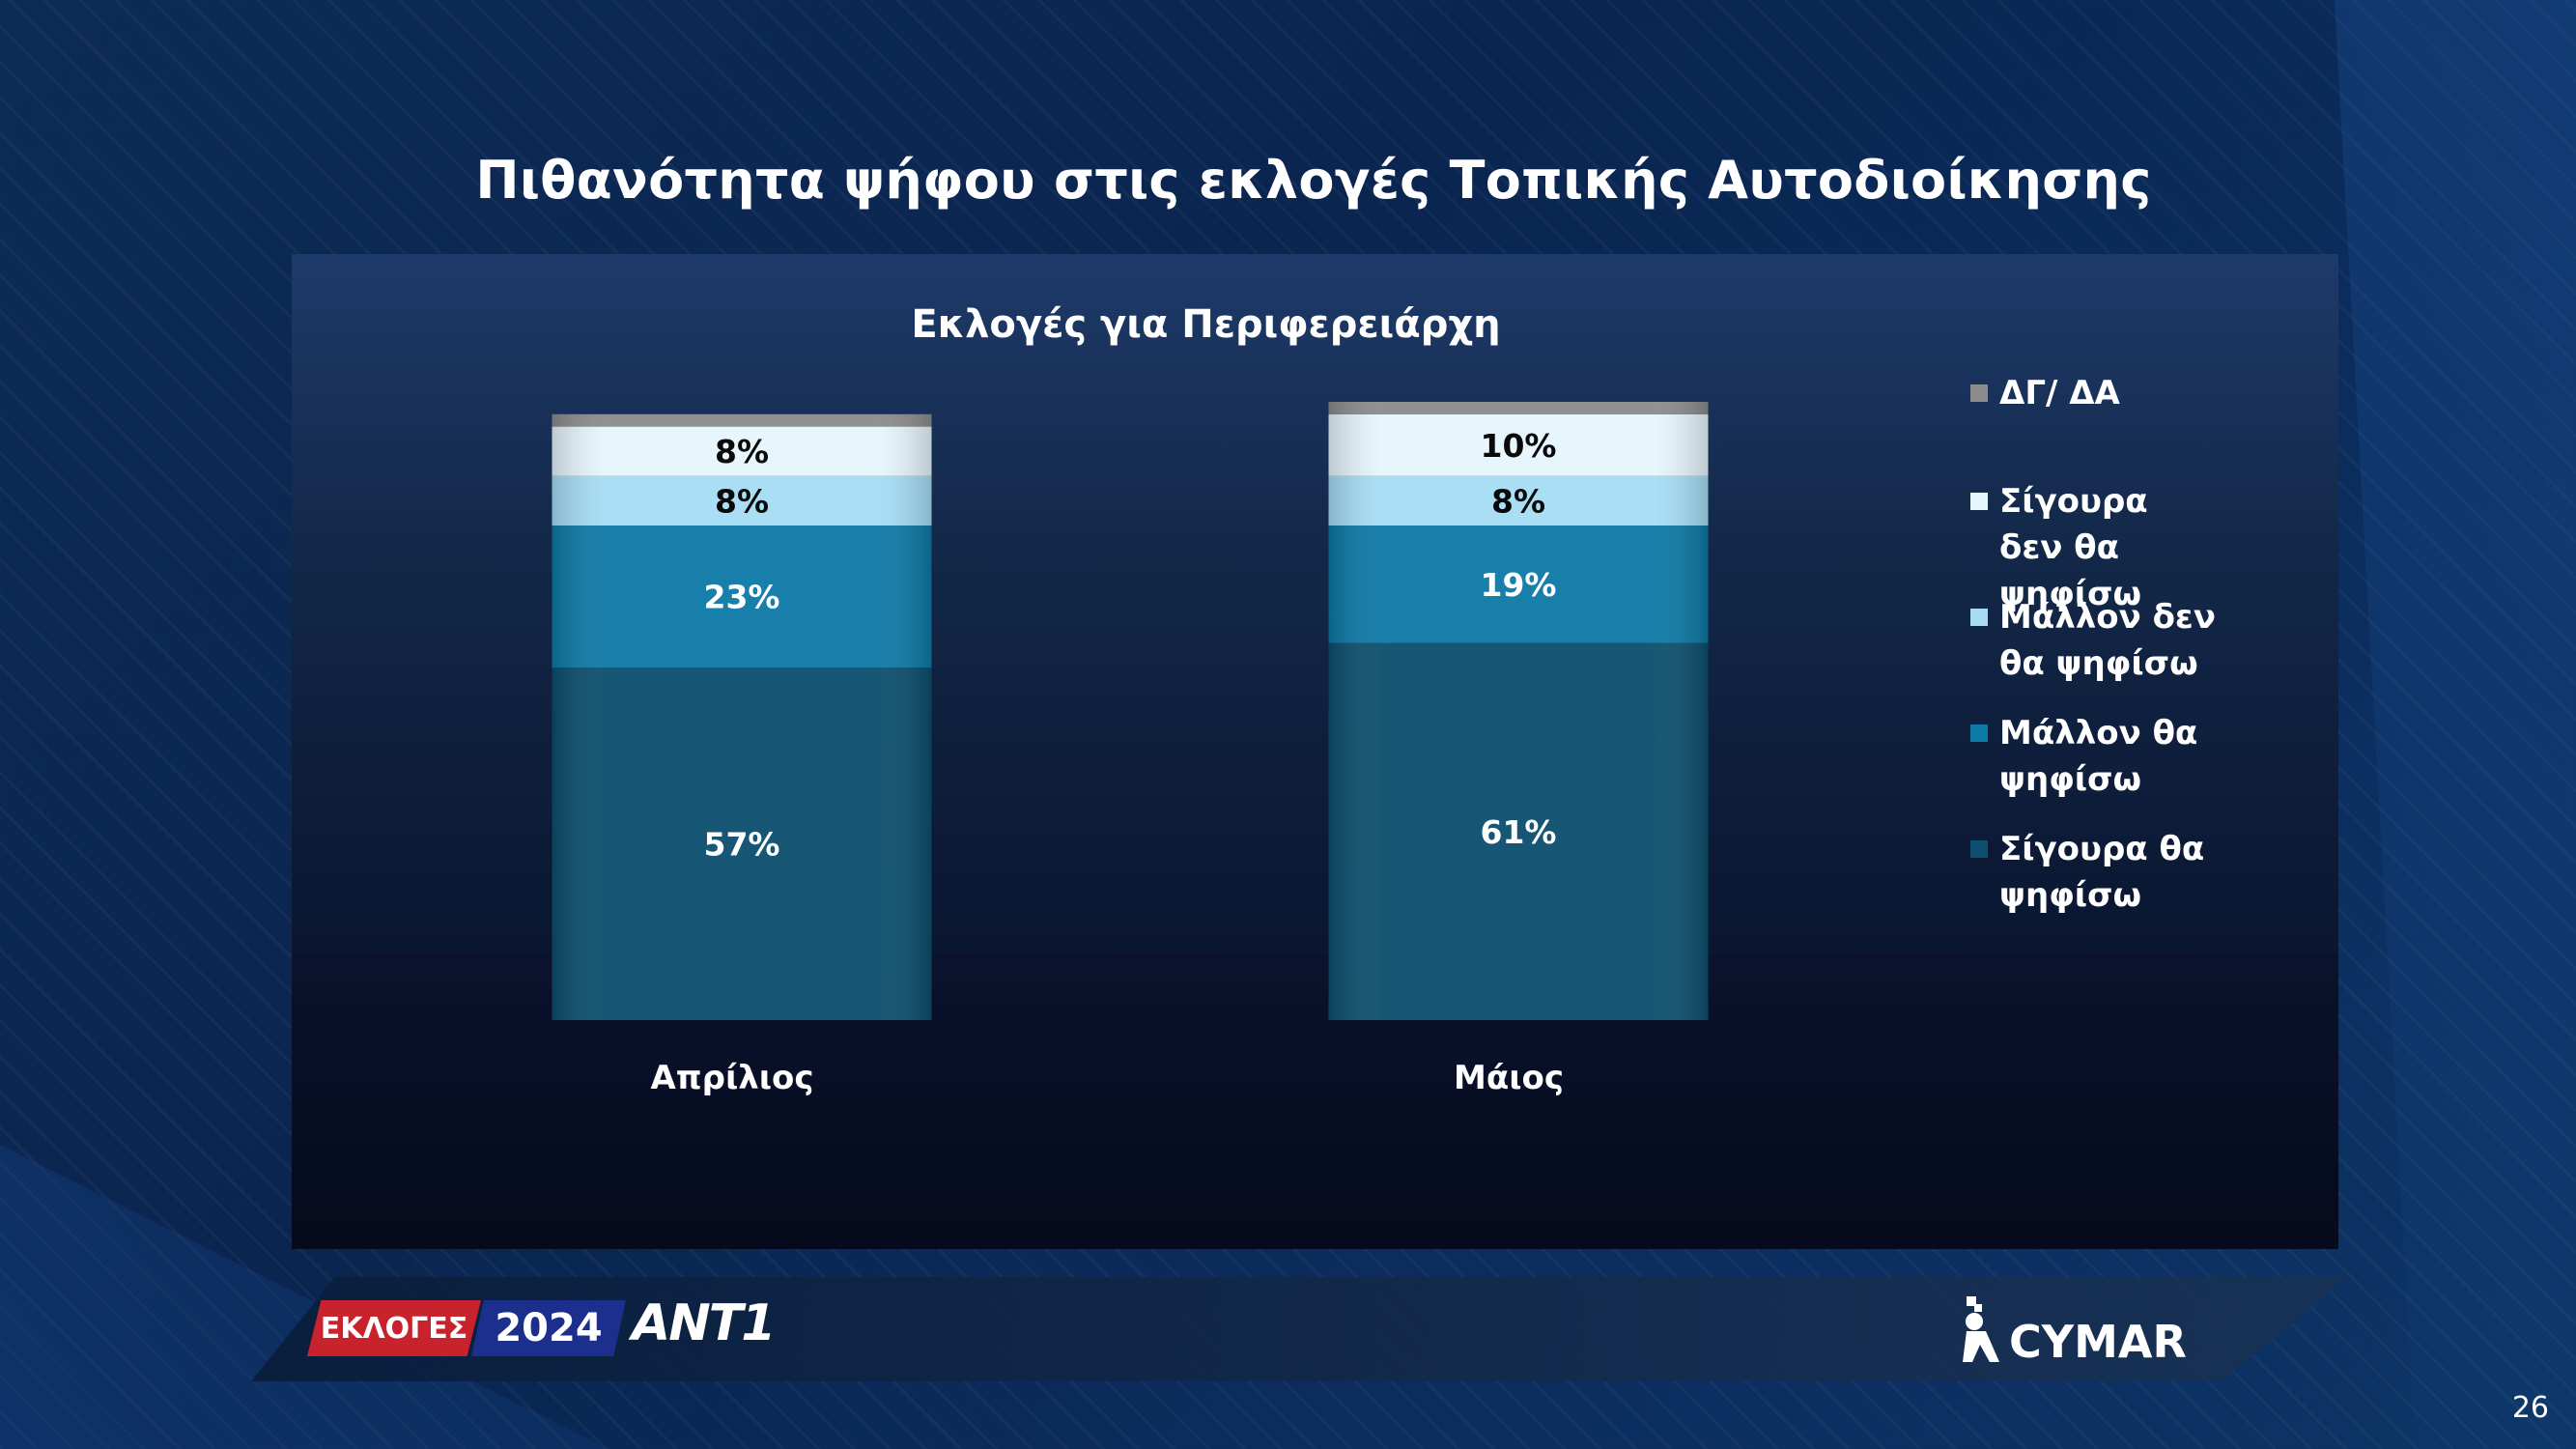 This screenshot has width=2576, height=1449. I want to click on legend-item: Μάλλον δεν θα ψηφίσω, so click(2096, 640).